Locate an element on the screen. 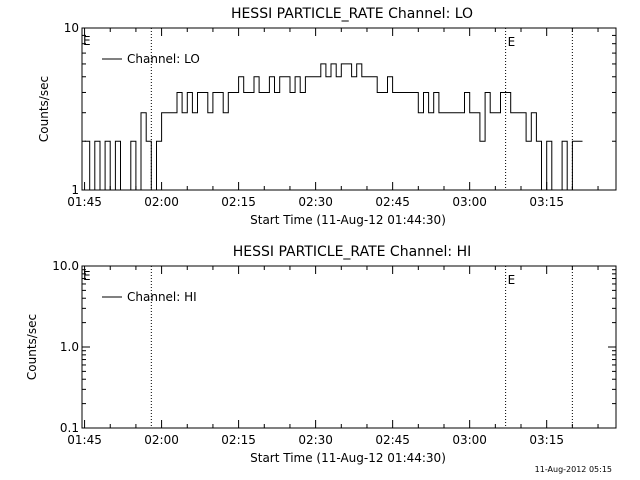  chart-hi-xlabel: Start Time (11-Aug-12 01:44:30) is located at coordinates (348, 458).